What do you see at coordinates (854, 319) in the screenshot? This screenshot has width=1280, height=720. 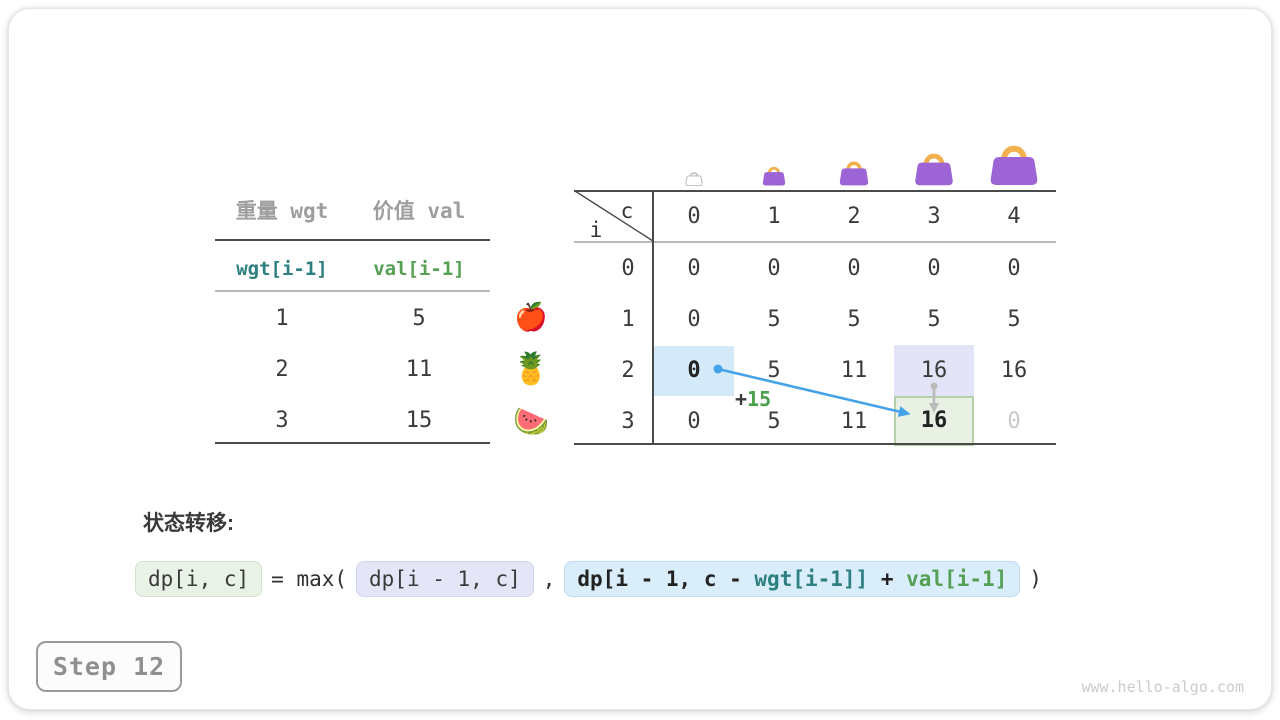 I see `dp-cell-1-2: 5` at bounding box center [854, 319].